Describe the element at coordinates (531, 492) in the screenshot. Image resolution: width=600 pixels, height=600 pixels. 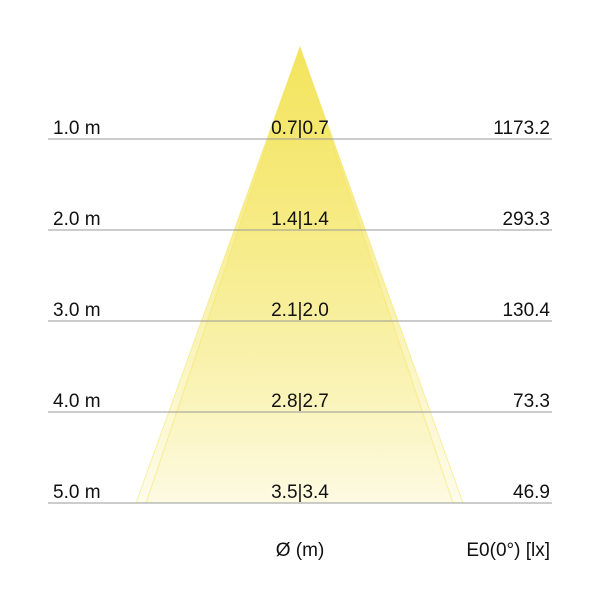
I see `illuminance-value: 46.9` at that location.